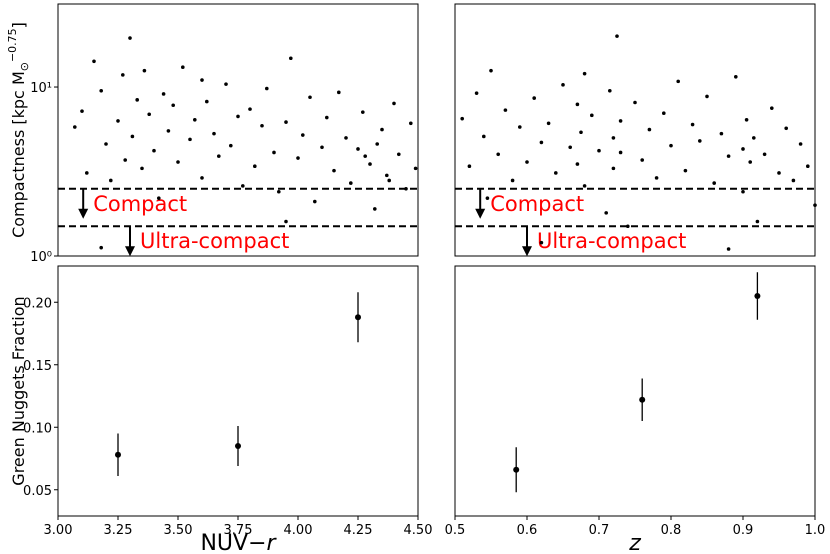  Describe the element at coordinates (37, 366) in the screenshot. I see `y-tick-label: 0.15` at that location.